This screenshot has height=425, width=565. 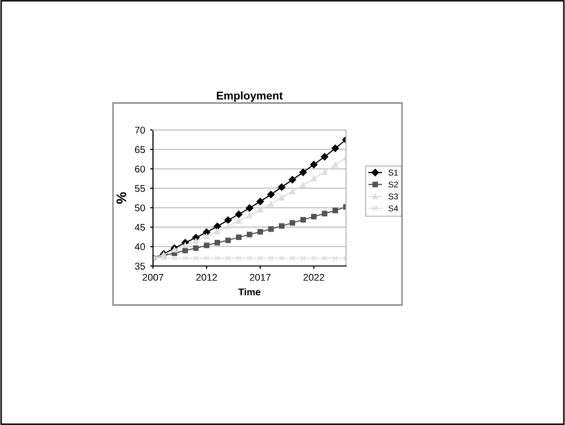 I want to click on chart-title: Employment, so click(x=249, y=96).